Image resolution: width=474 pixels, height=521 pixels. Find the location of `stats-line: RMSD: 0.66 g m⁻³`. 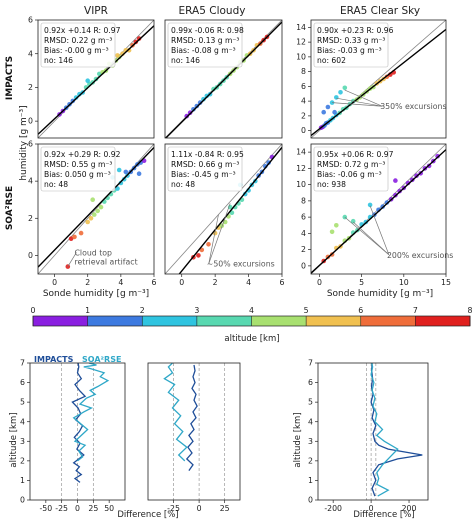

stats-line: RMSD: 0.66 g m⁻³ is located at coordinates (205, 164).